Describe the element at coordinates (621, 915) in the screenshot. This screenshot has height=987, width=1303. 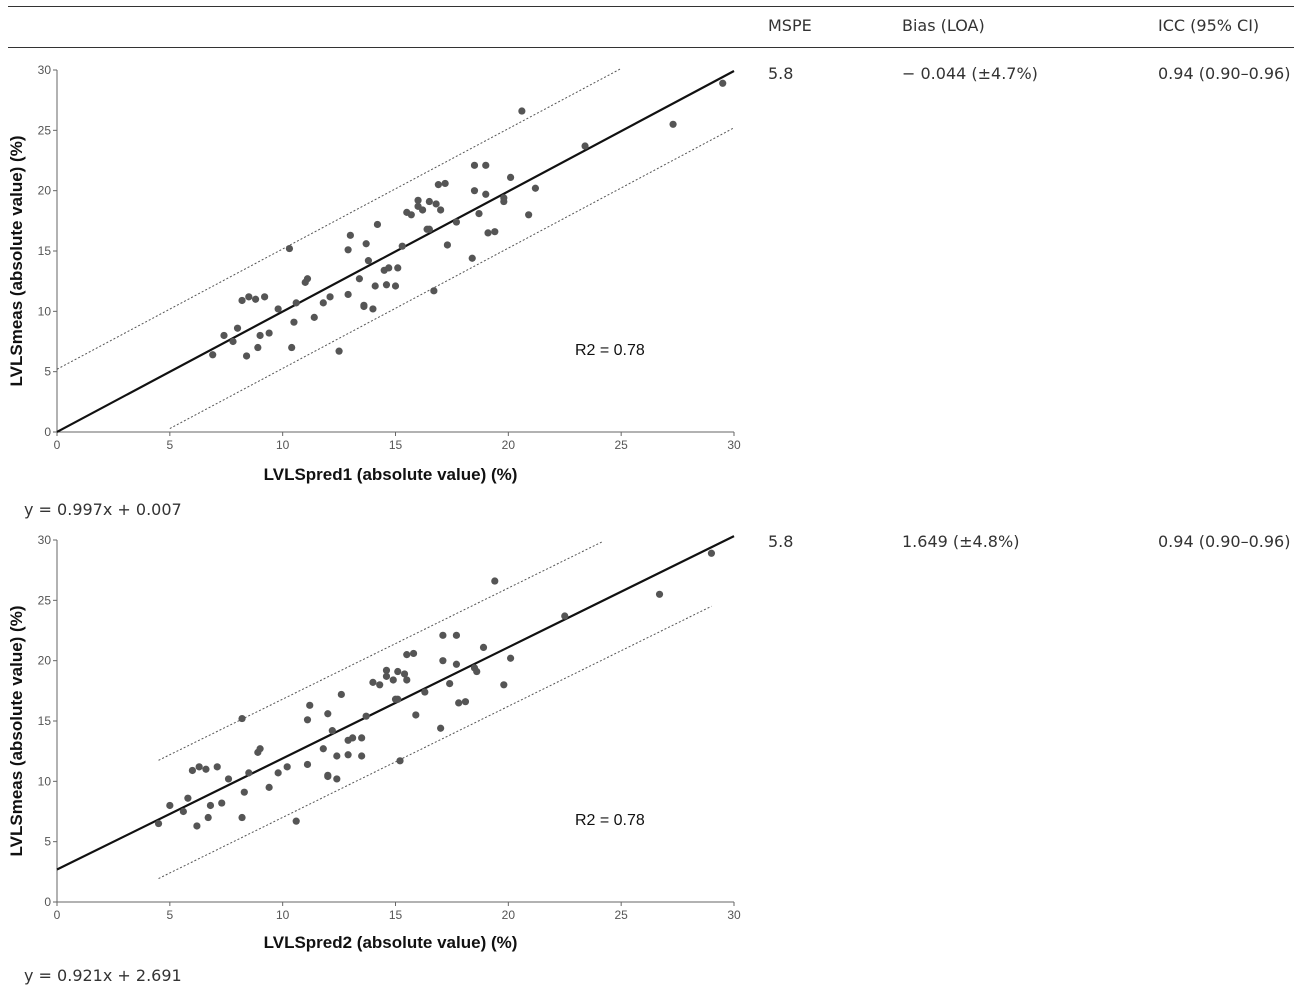
I see `x-tick-label: 25` at that location.